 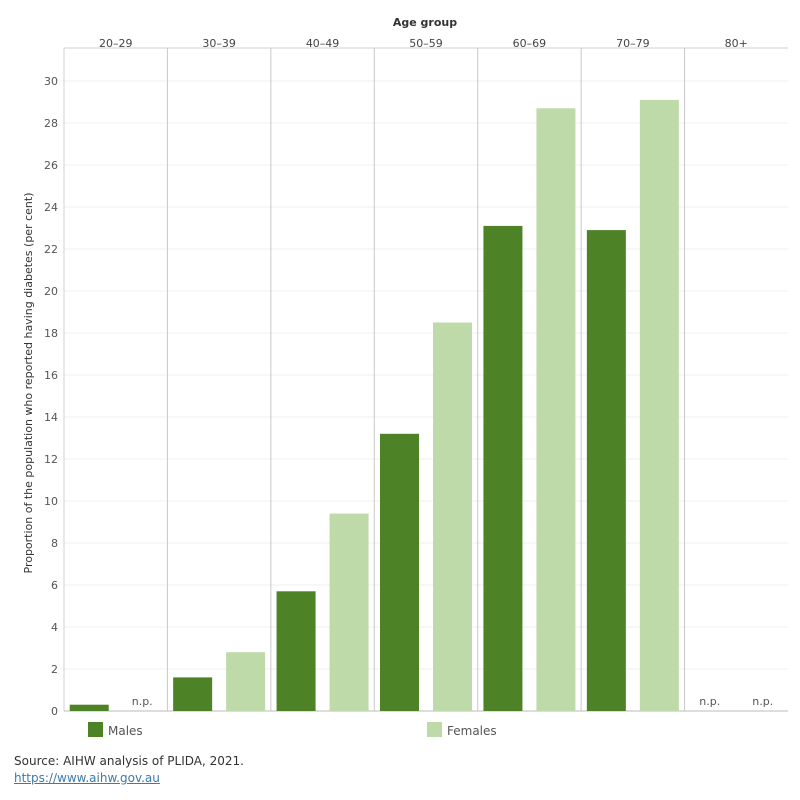 What do you see at coordinates (54, 711) in the screenshot?
I see `y-tick-label: 0` at bounding box center [54, 711].